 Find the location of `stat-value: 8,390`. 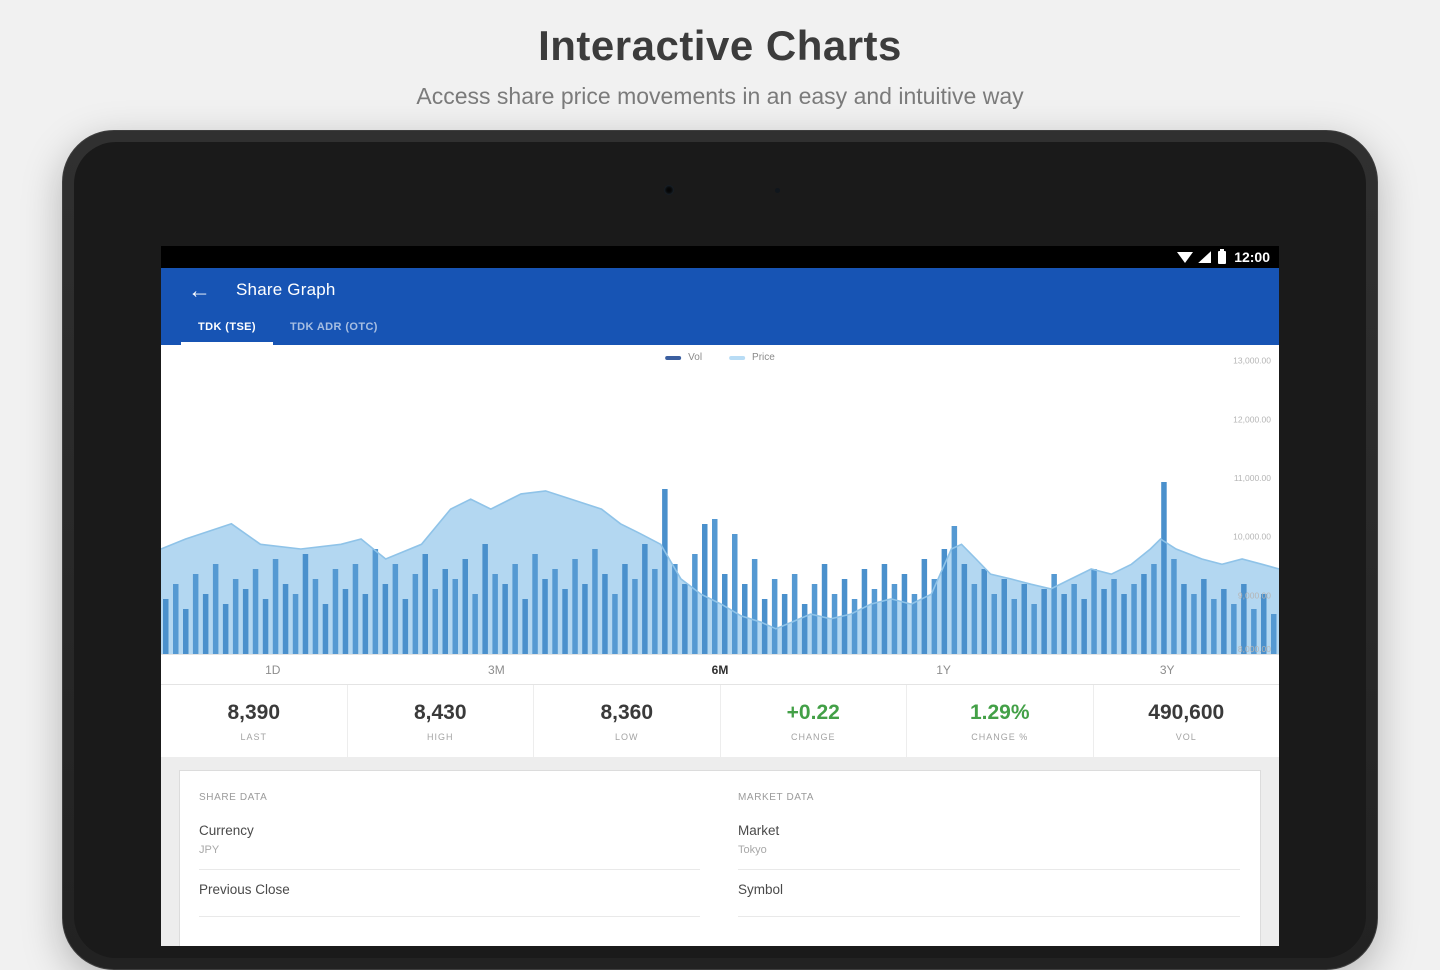

stat-value: 8,390 is located at coordinates (254, 712).